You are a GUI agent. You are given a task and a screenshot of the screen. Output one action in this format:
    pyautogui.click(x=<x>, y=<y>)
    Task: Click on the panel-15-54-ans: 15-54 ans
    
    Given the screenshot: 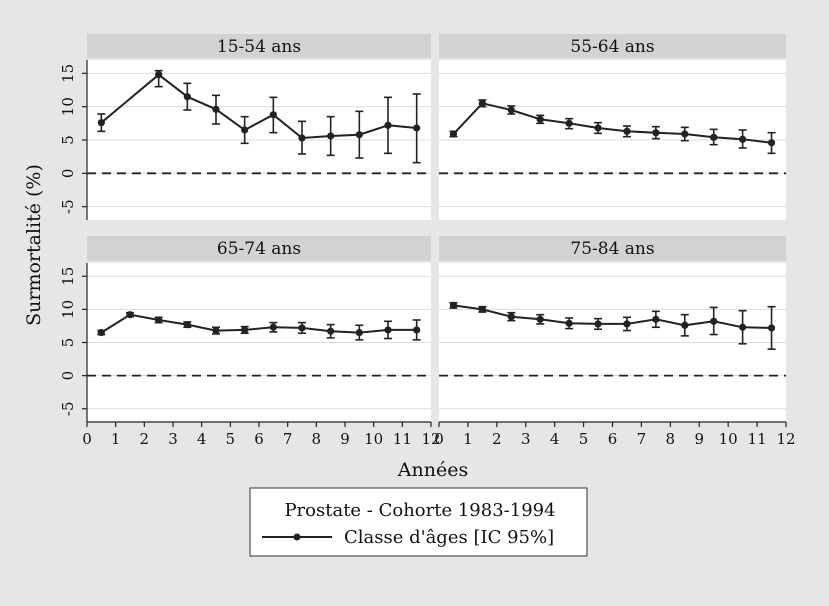 What is the action you would take?
    pyautogui.click(x=259, y=127)
    